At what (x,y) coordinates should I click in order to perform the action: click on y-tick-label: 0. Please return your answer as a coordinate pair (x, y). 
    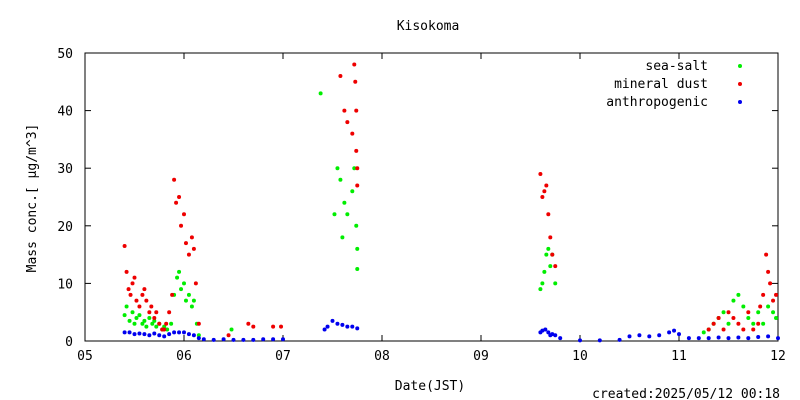
    Looking at the image, I should click on (69, 342).